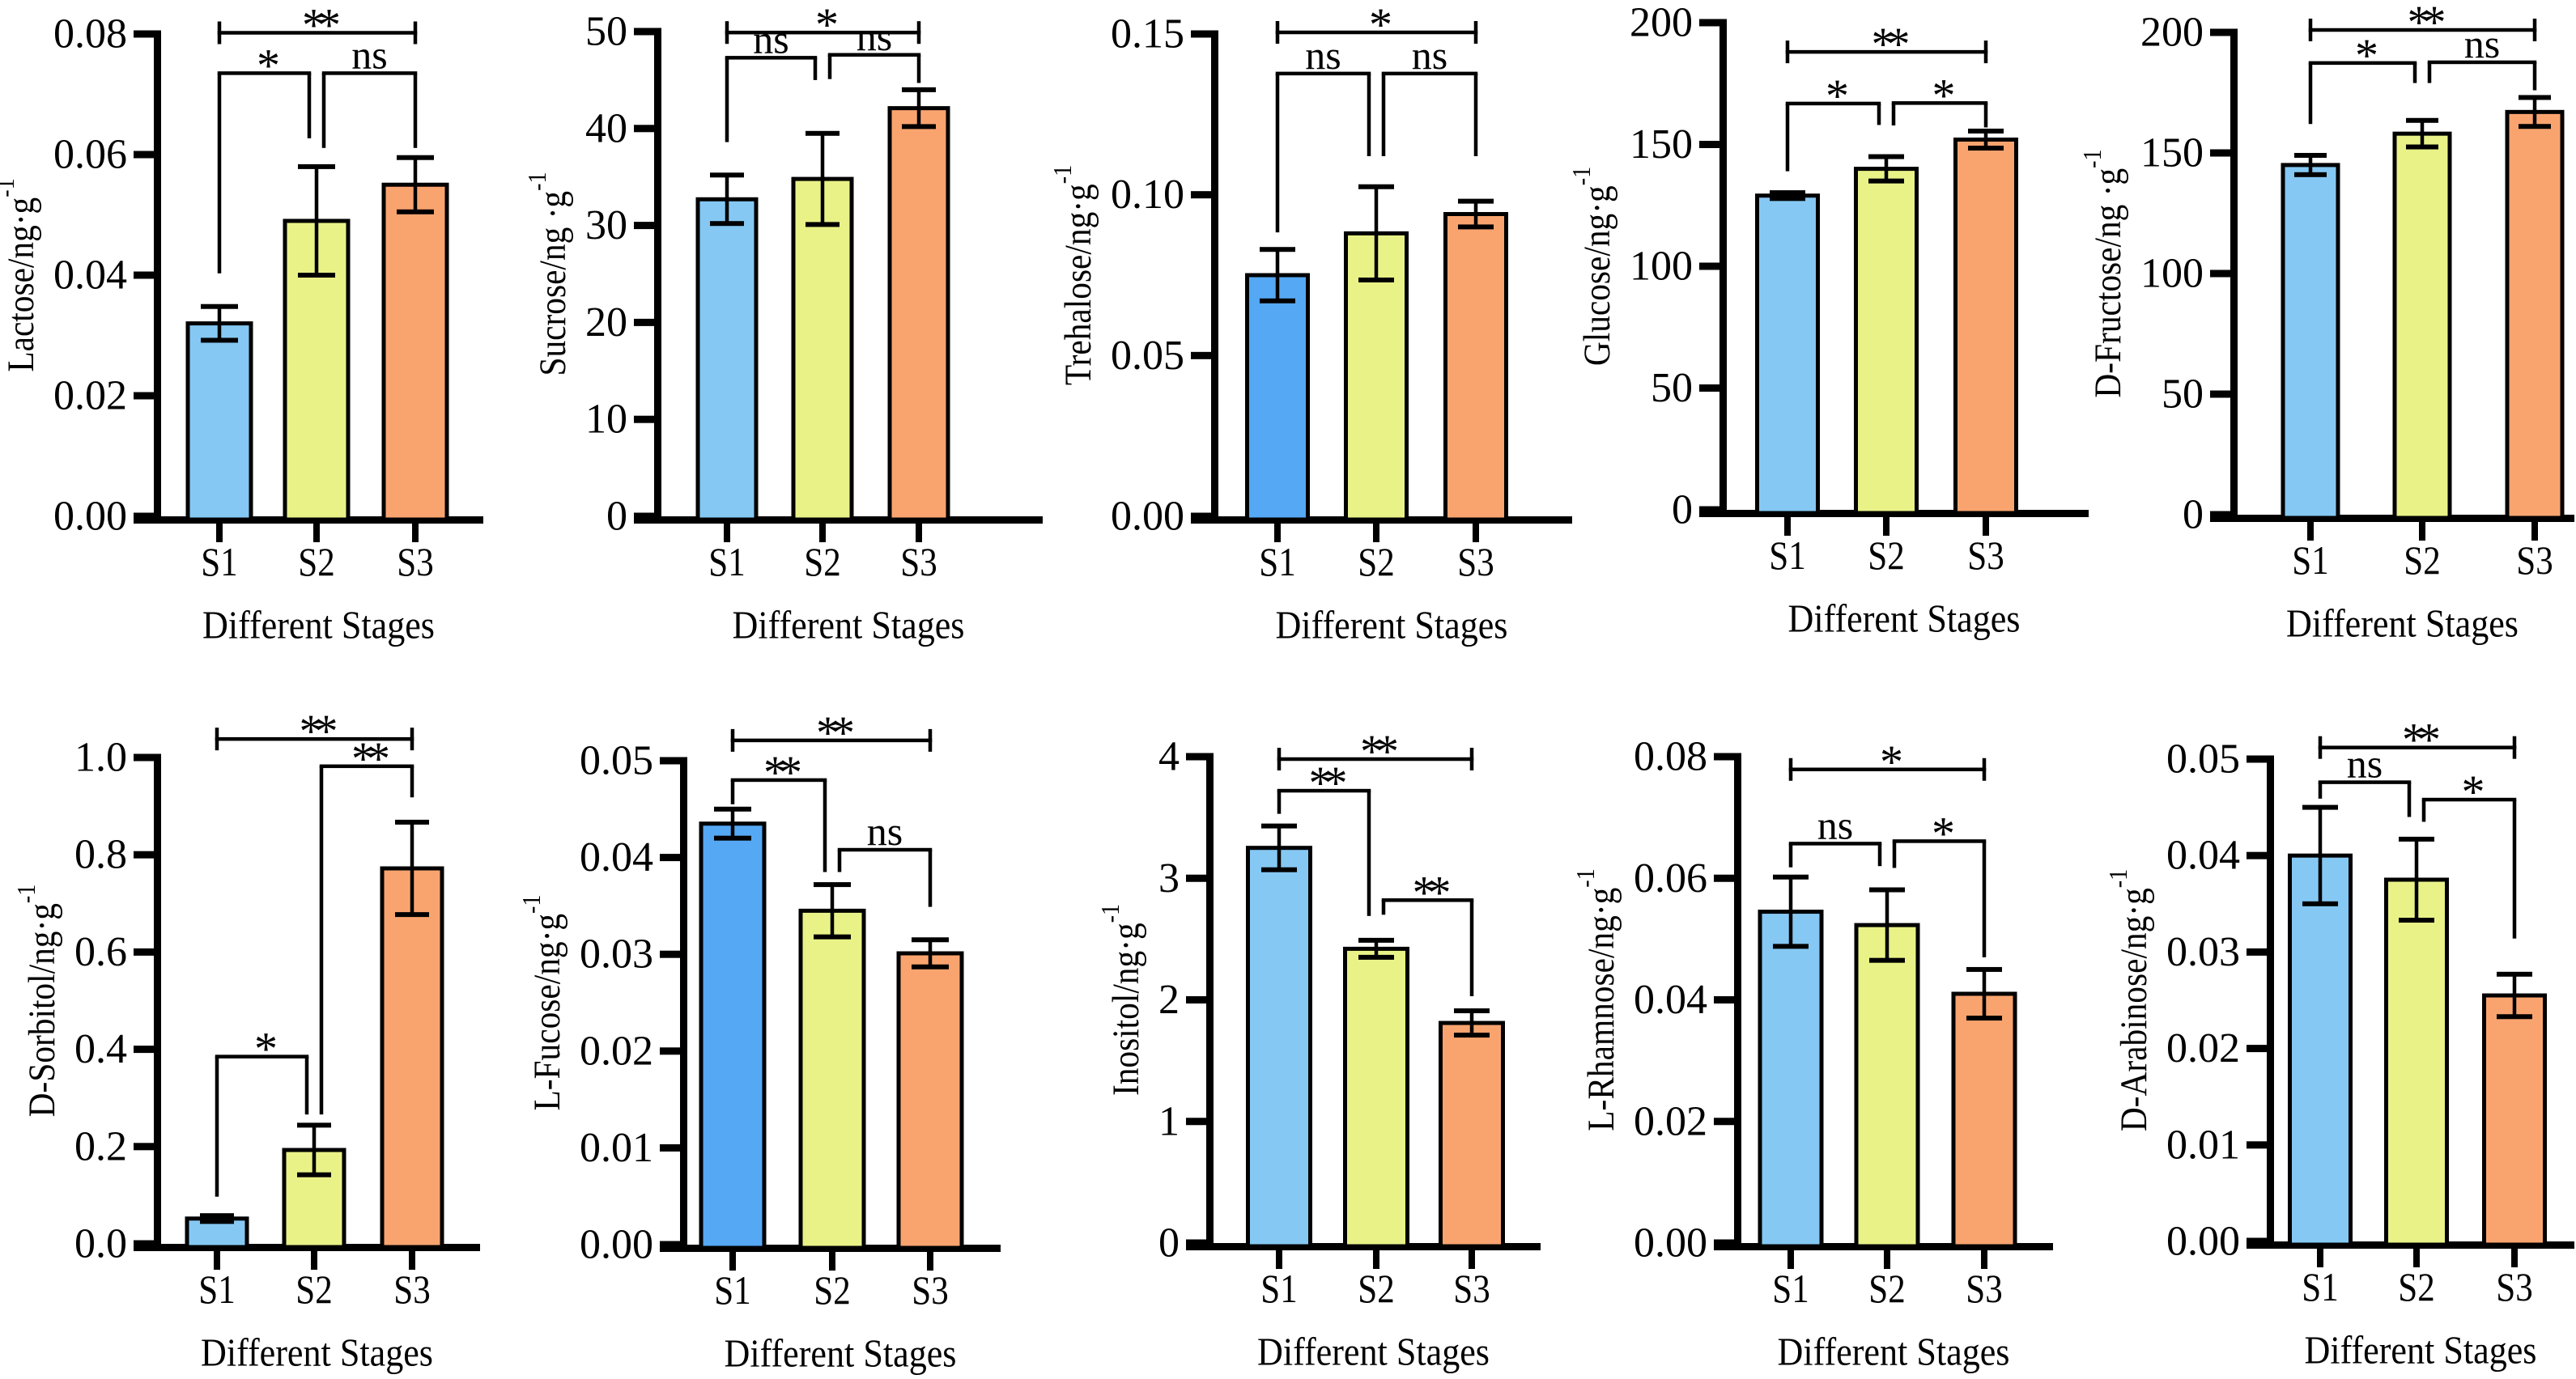  Describe the element at coordinates (1833, 121) in the screenshot. I see `sig-bracket-s1-s2: *` at that location.